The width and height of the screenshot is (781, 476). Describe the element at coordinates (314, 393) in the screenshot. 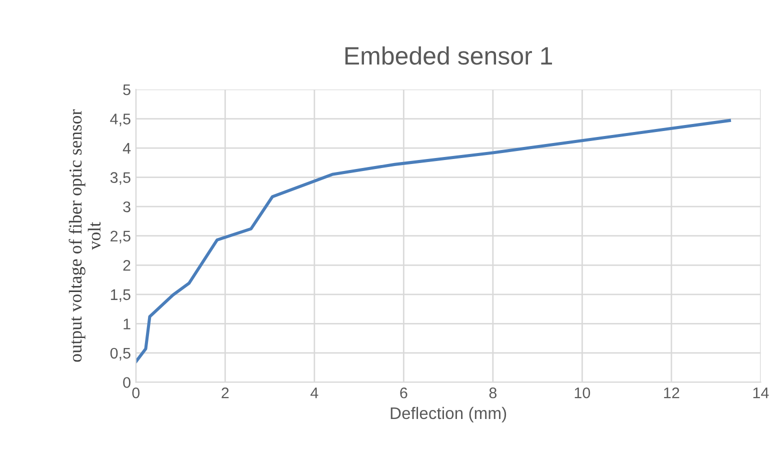

I see `x-tick-label: 4` at that location.